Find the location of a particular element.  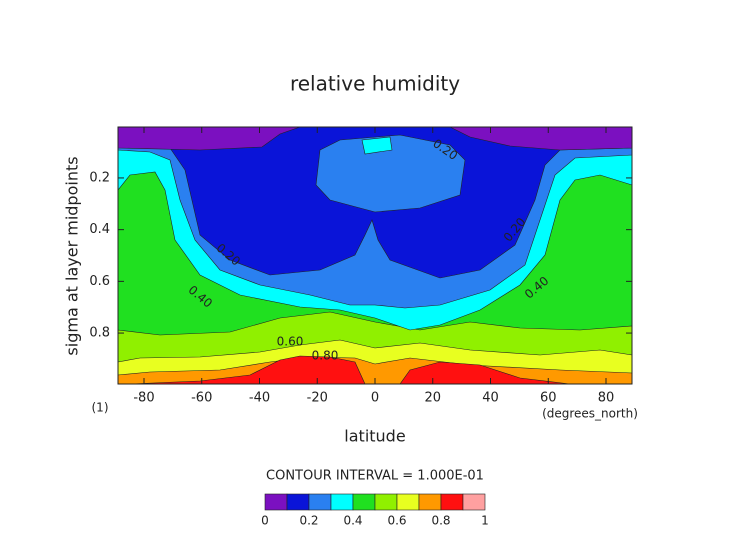

y-axis-label: sigma at layer midpoints is located at coordinates (72, 255).